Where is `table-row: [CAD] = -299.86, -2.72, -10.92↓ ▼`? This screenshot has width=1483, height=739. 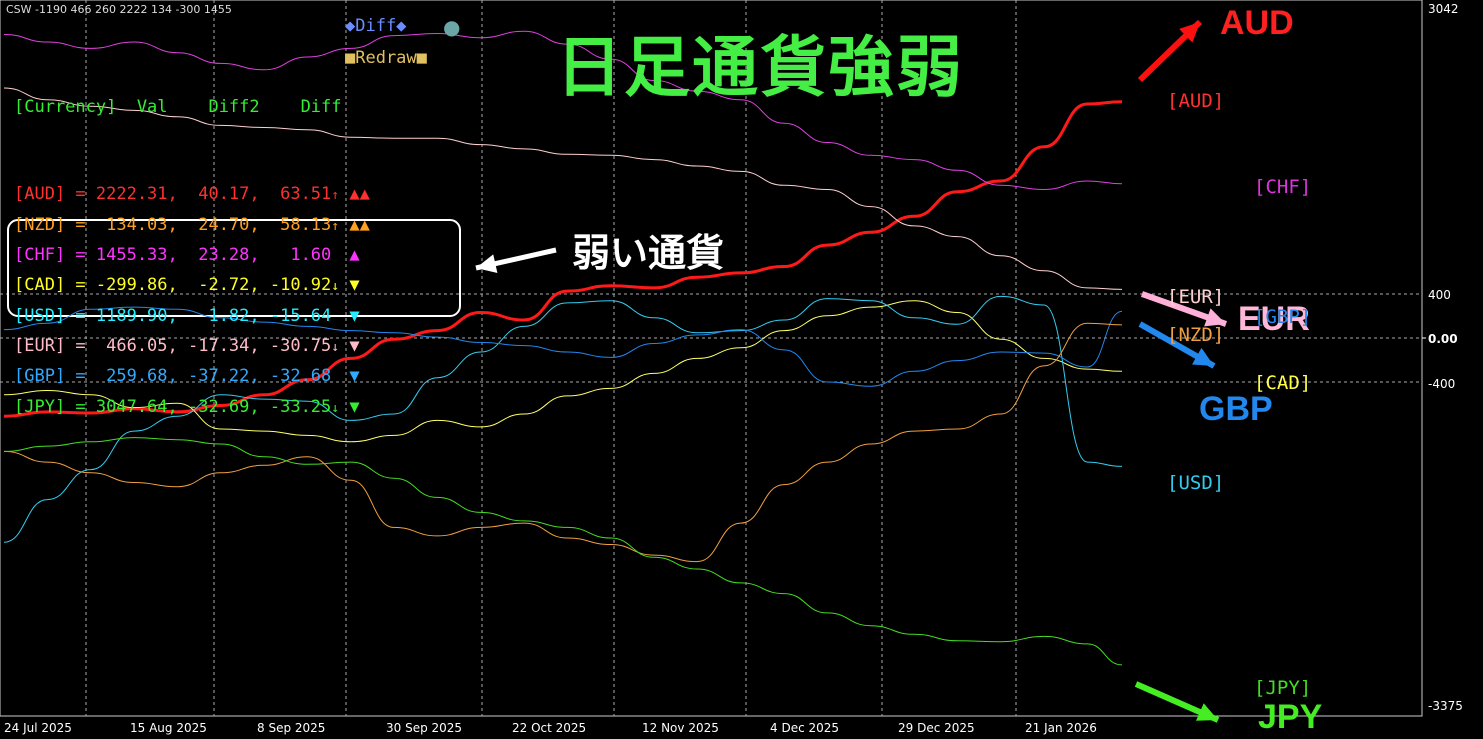
table-row: [CAD] = -299.86, -2.72, -10.92↓ ▼ is located at coordinates (192, 286).